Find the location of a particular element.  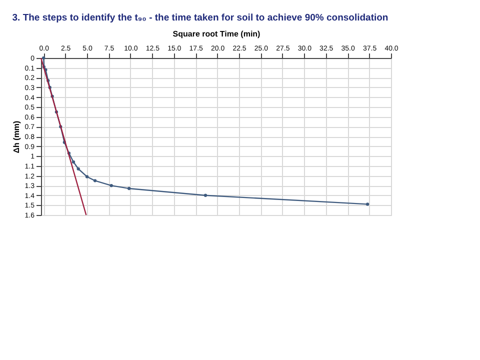

x-axis-title: Square root Time (min) is located at coordinates (216, 34).